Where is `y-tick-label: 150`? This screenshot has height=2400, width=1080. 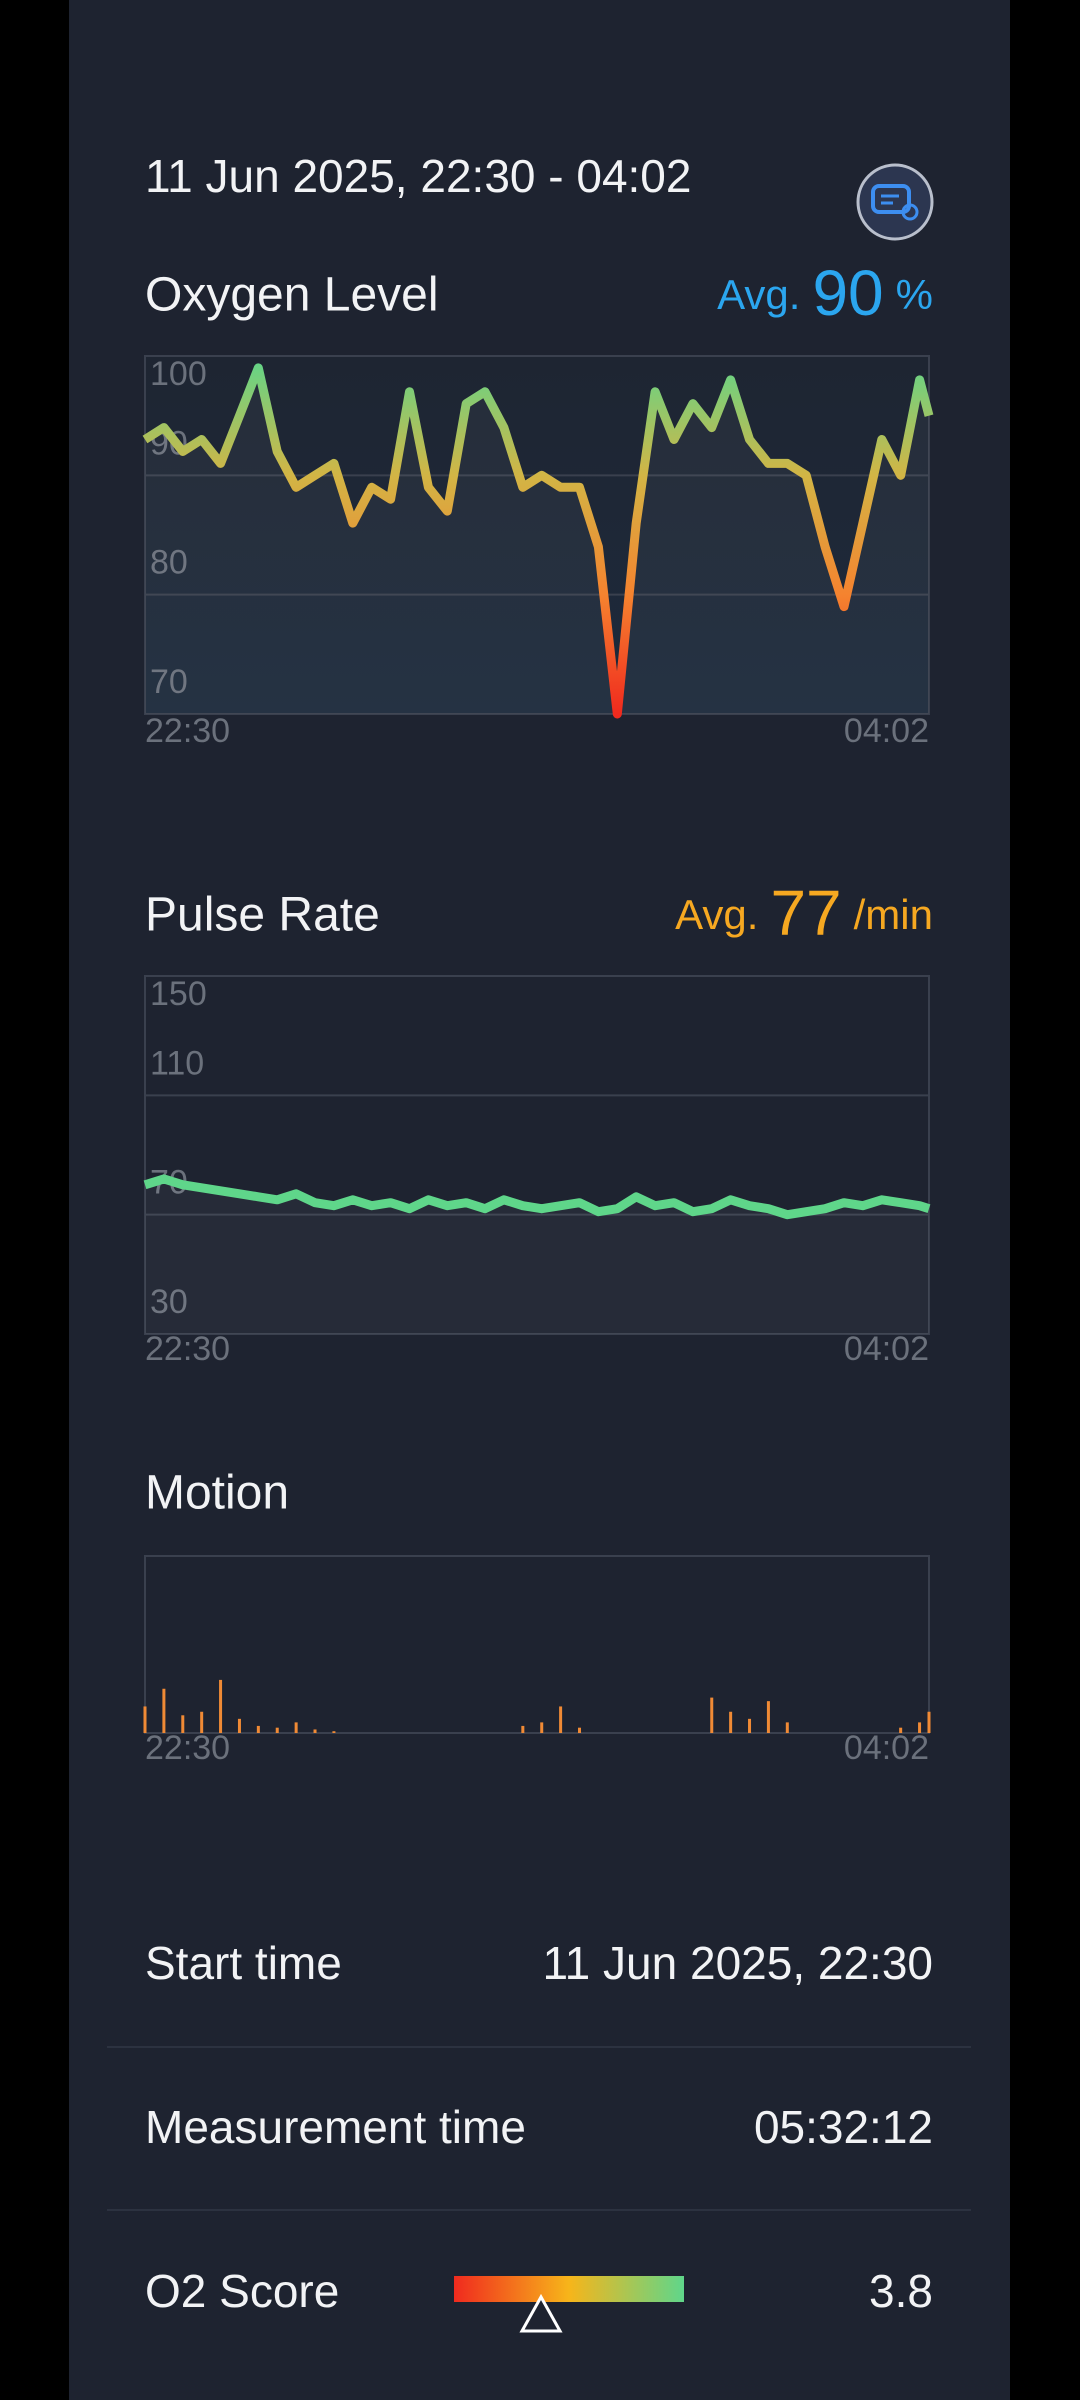
y-tick-label: 150 is located at coordinates (178, 994).